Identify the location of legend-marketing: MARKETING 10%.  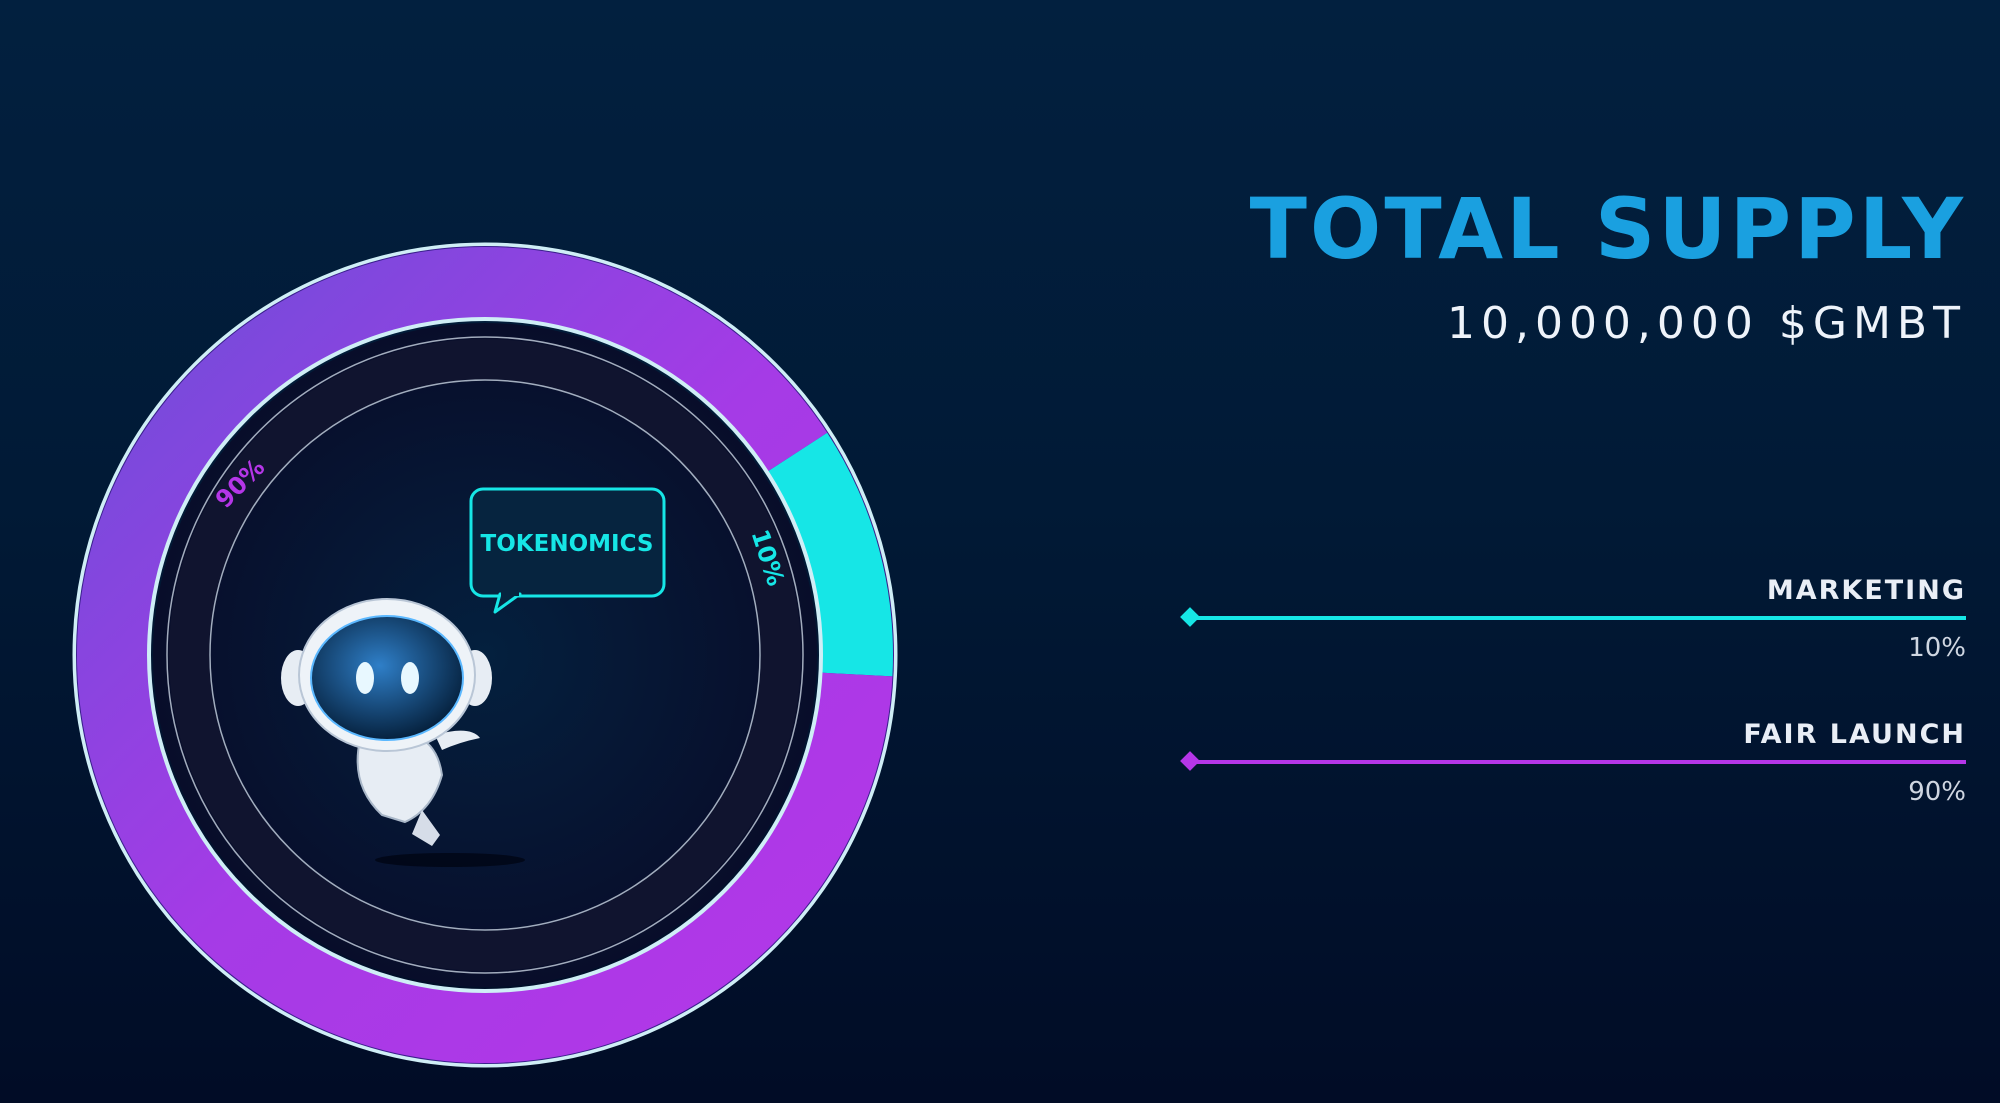
(1573, 635).